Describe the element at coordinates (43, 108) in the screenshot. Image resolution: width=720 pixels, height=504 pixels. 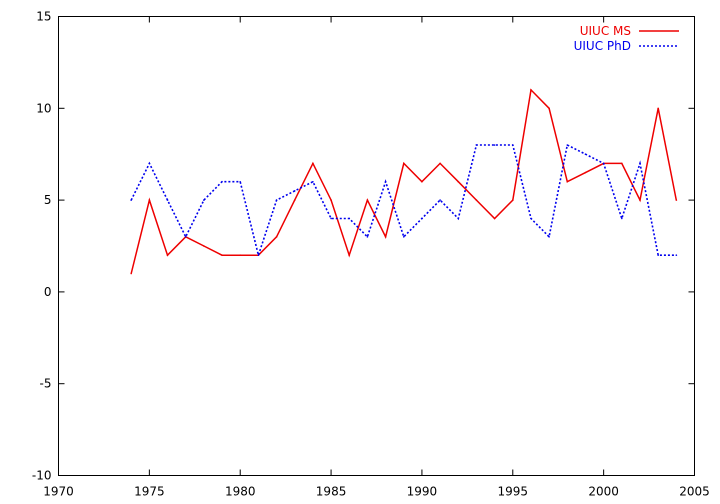
I see `y-tick-label: 10` at that location.